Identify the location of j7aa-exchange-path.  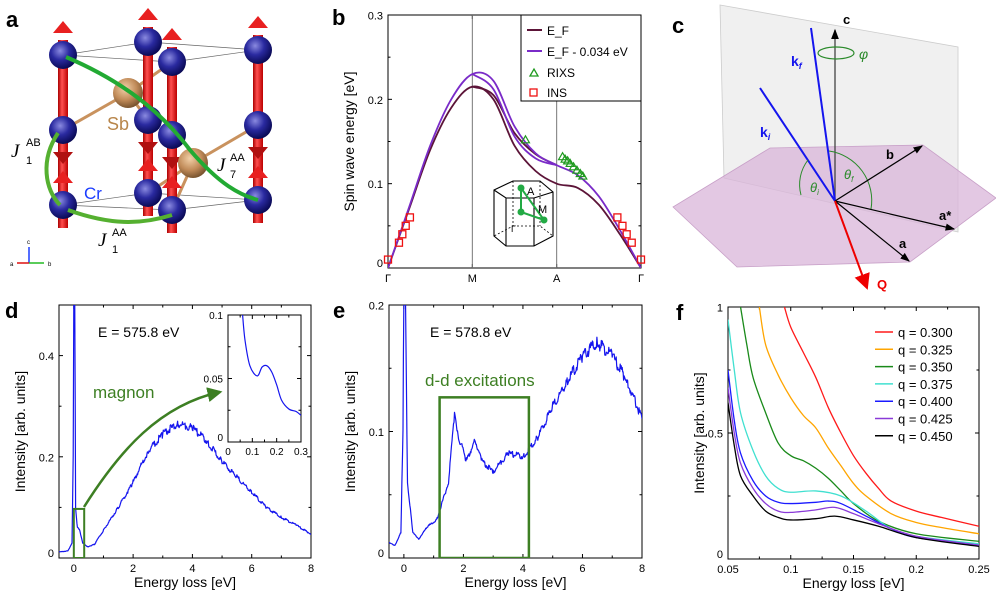
(162, 128).